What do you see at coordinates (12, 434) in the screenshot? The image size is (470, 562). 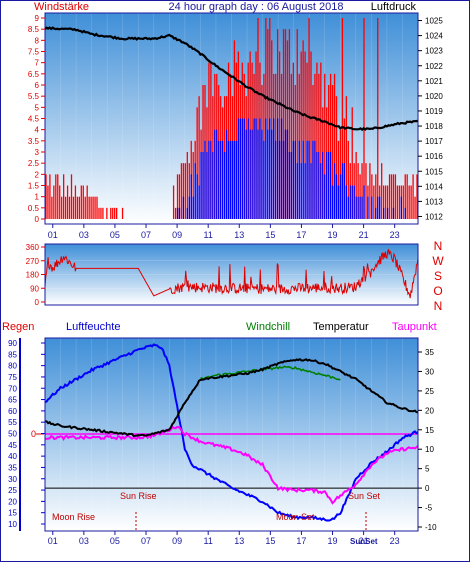 I see `humidity-tick-label: 50` at bounding box center [12, 434].